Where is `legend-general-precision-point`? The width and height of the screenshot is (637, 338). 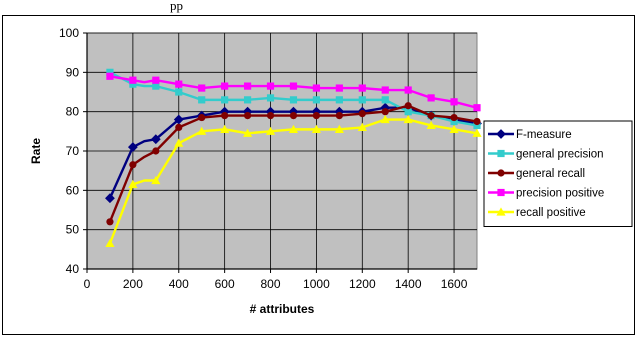 legend-general-precision-point is located at coordinates (501, 153).